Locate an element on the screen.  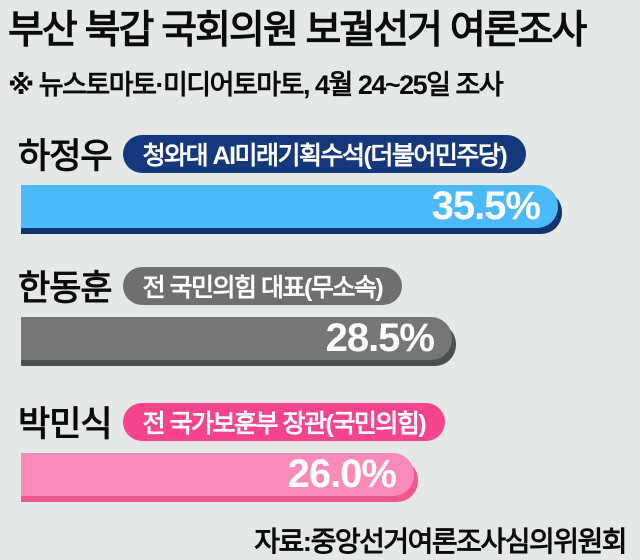
candidate-role-pill: 전 국민의힘 대표(무소속) is located at coordinates (262, 285).